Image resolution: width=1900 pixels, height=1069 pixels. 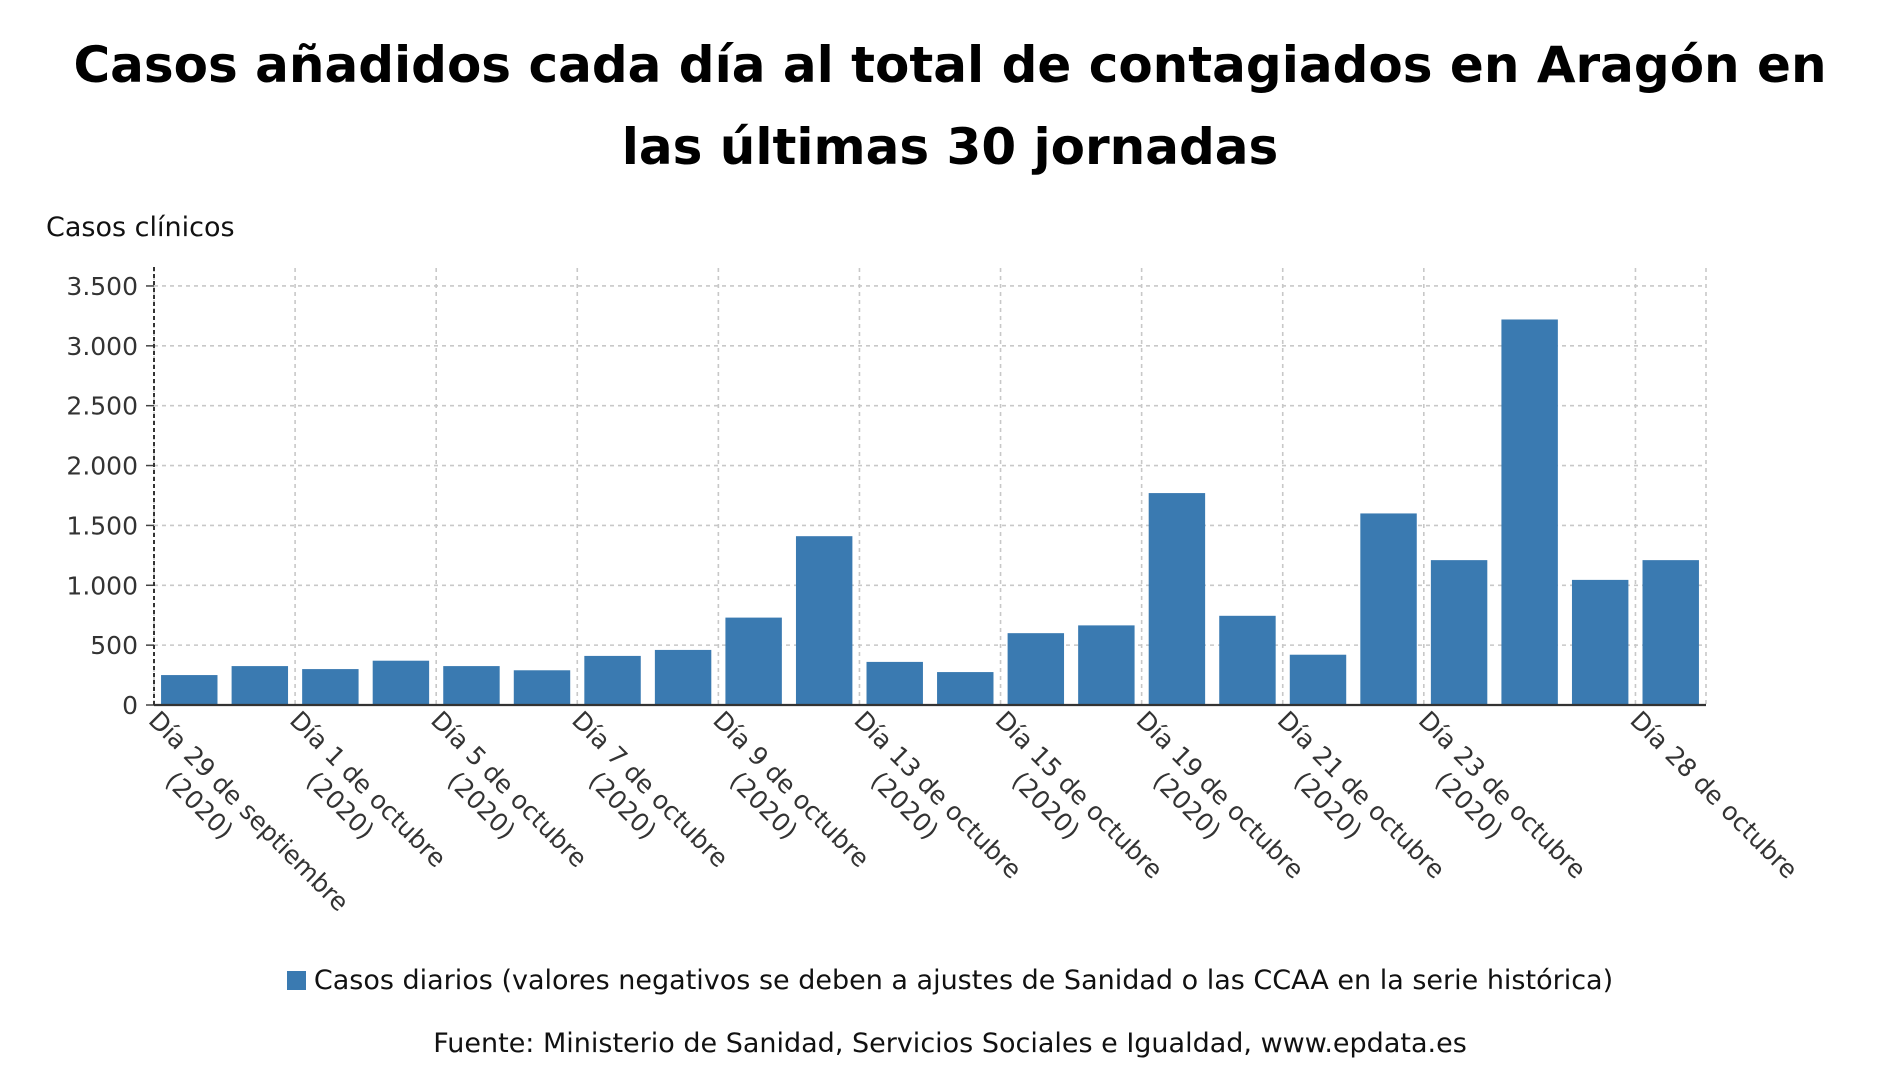 I want to click on y-axis-label: Casos clínicos, so click(x=140, y=227).